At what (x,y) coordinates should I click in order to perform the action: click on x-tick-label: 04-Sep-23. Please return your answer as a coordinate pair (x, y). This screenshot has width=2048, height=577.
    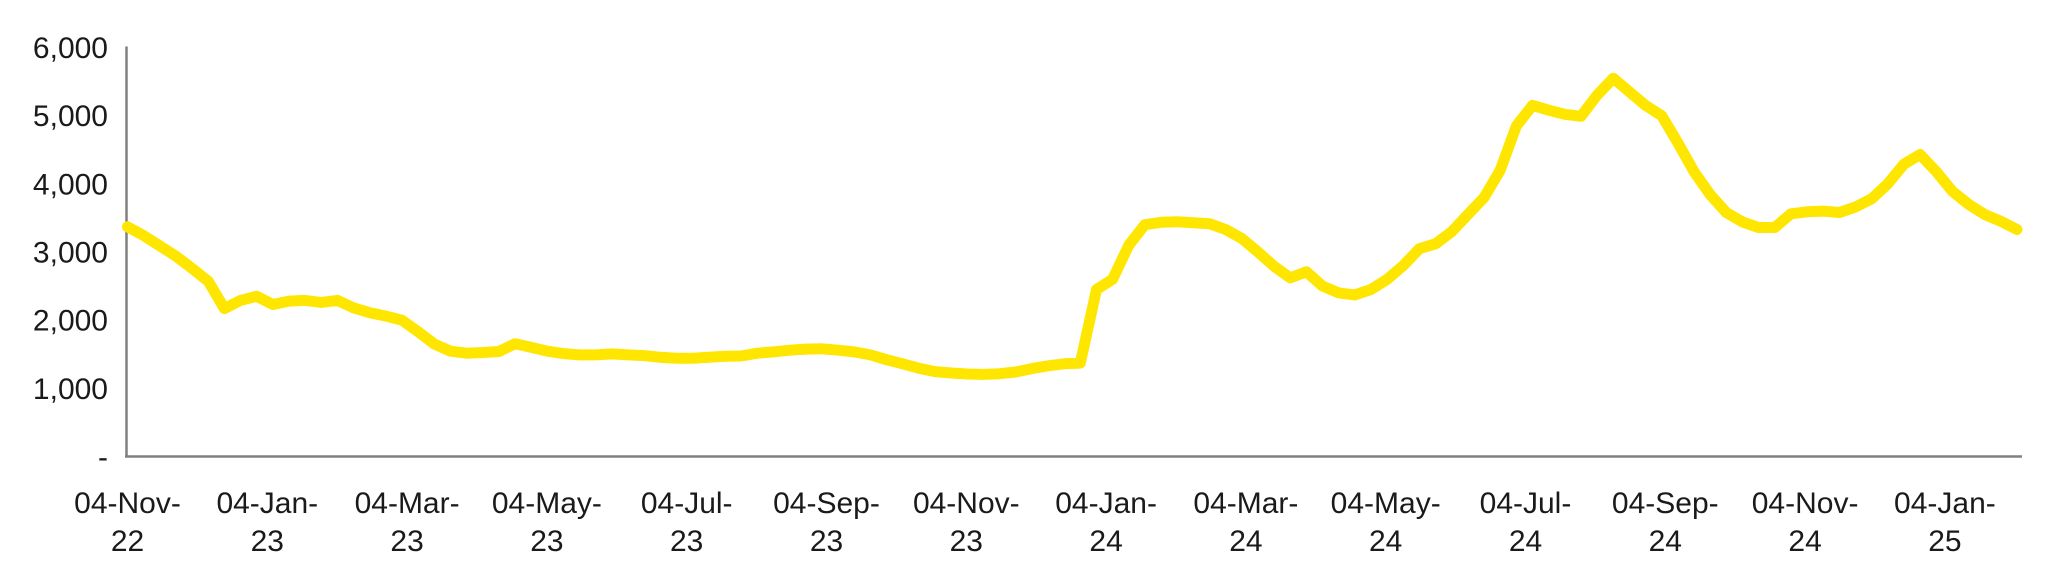
    Looking at the image, I should click on (826, 522).